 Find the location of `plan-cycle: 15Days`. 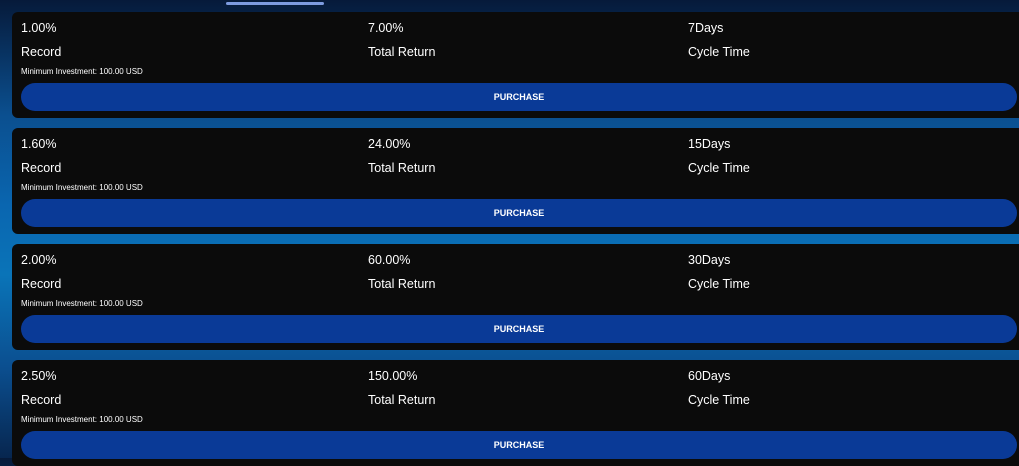

plan-cycle: 15Days is located at coordinates (709, 144).